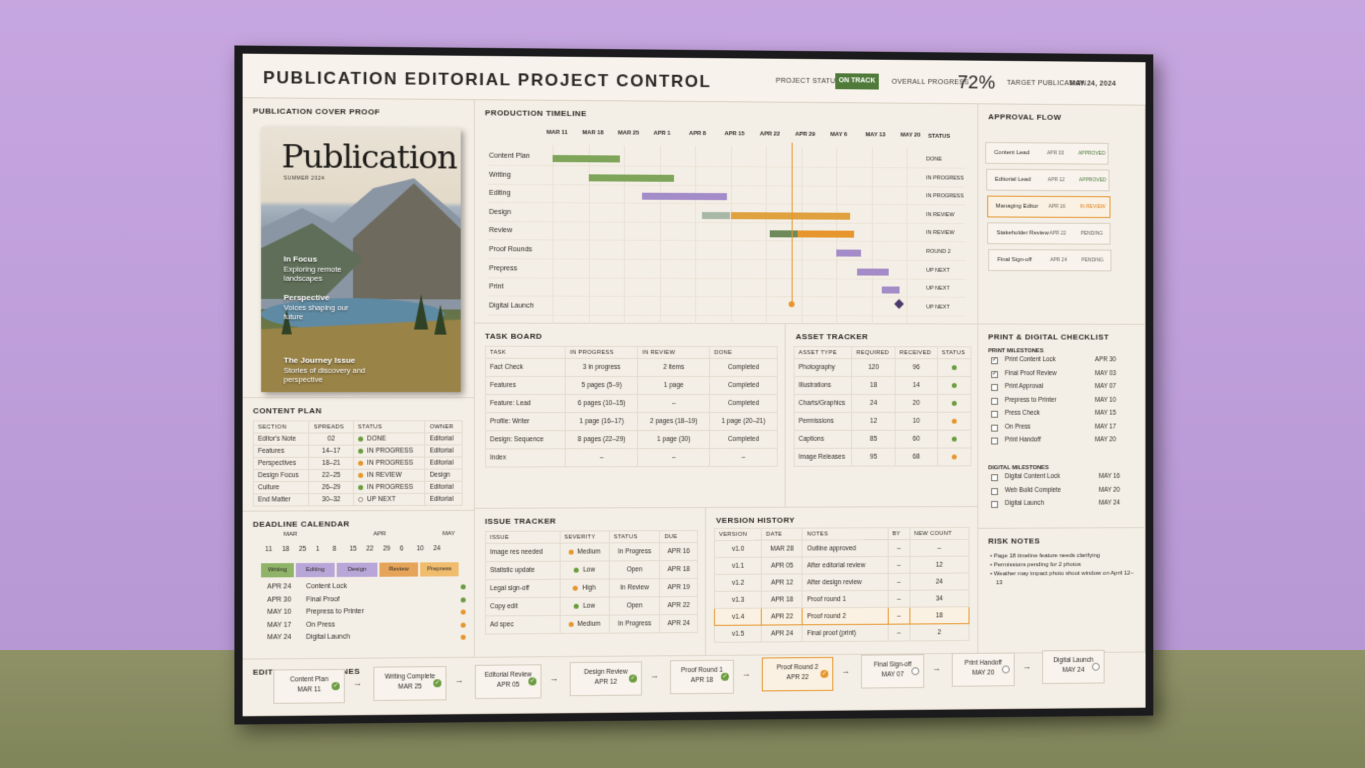  I want to click on timeline-date-label: APR 8, so click(697, 134).